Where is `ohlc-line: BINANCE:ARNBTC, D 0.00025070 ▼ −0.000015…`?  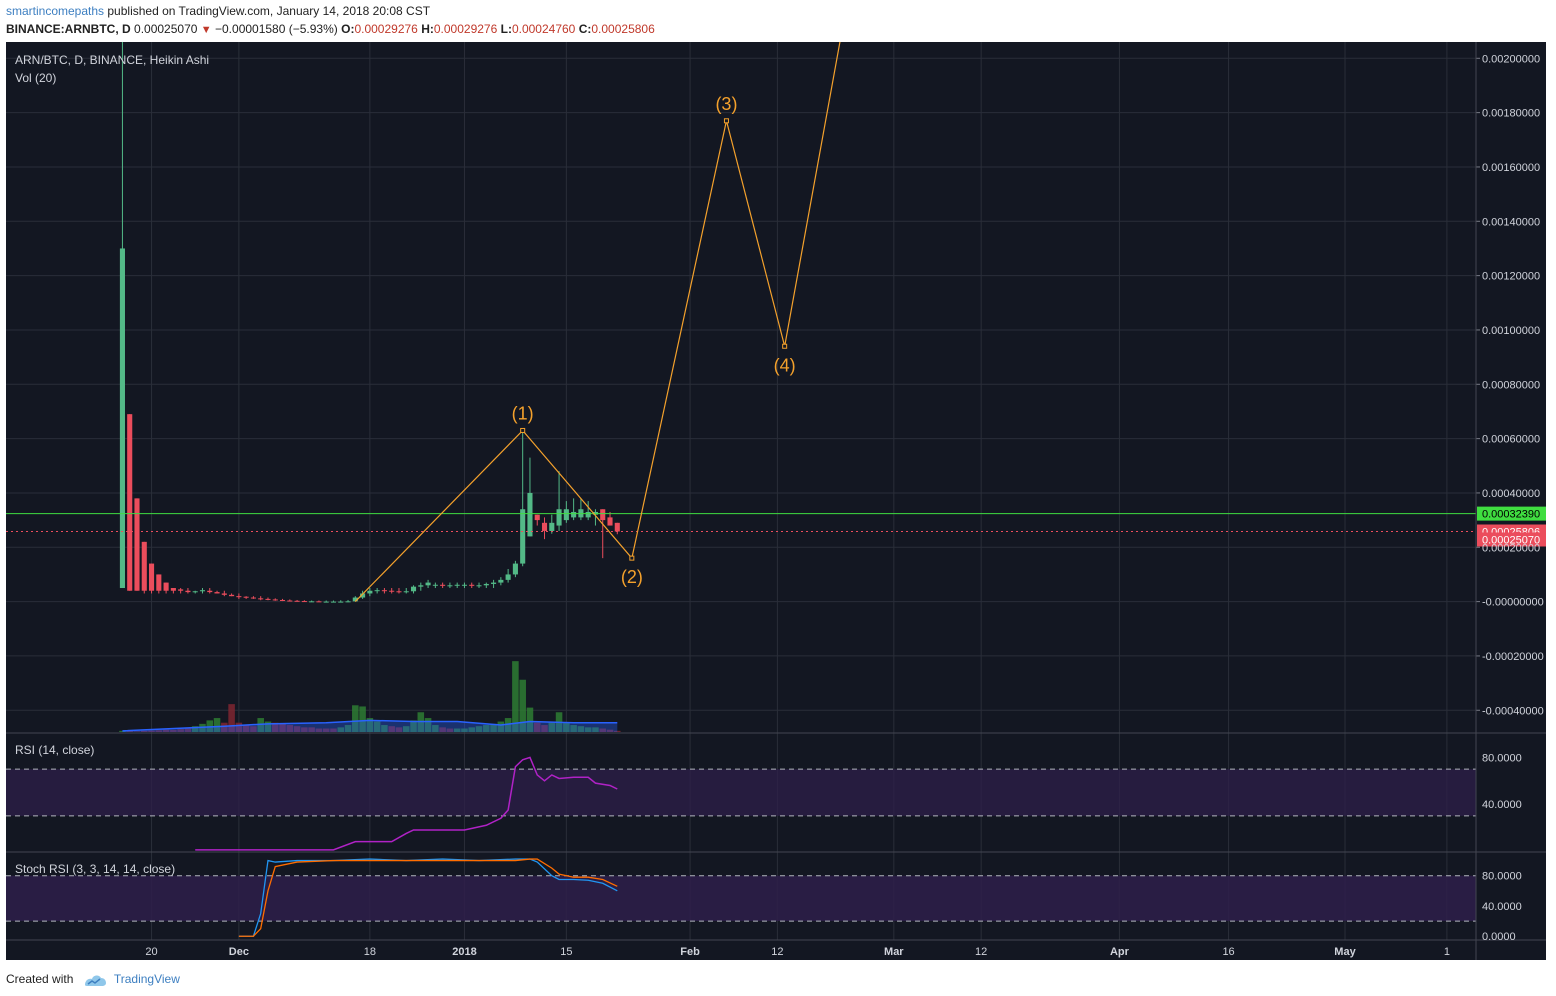 ohlc-line: BINANCE:ARNBTC, D 0.00025070 ▼ −0.000015… is located at coordinates (330, 29).